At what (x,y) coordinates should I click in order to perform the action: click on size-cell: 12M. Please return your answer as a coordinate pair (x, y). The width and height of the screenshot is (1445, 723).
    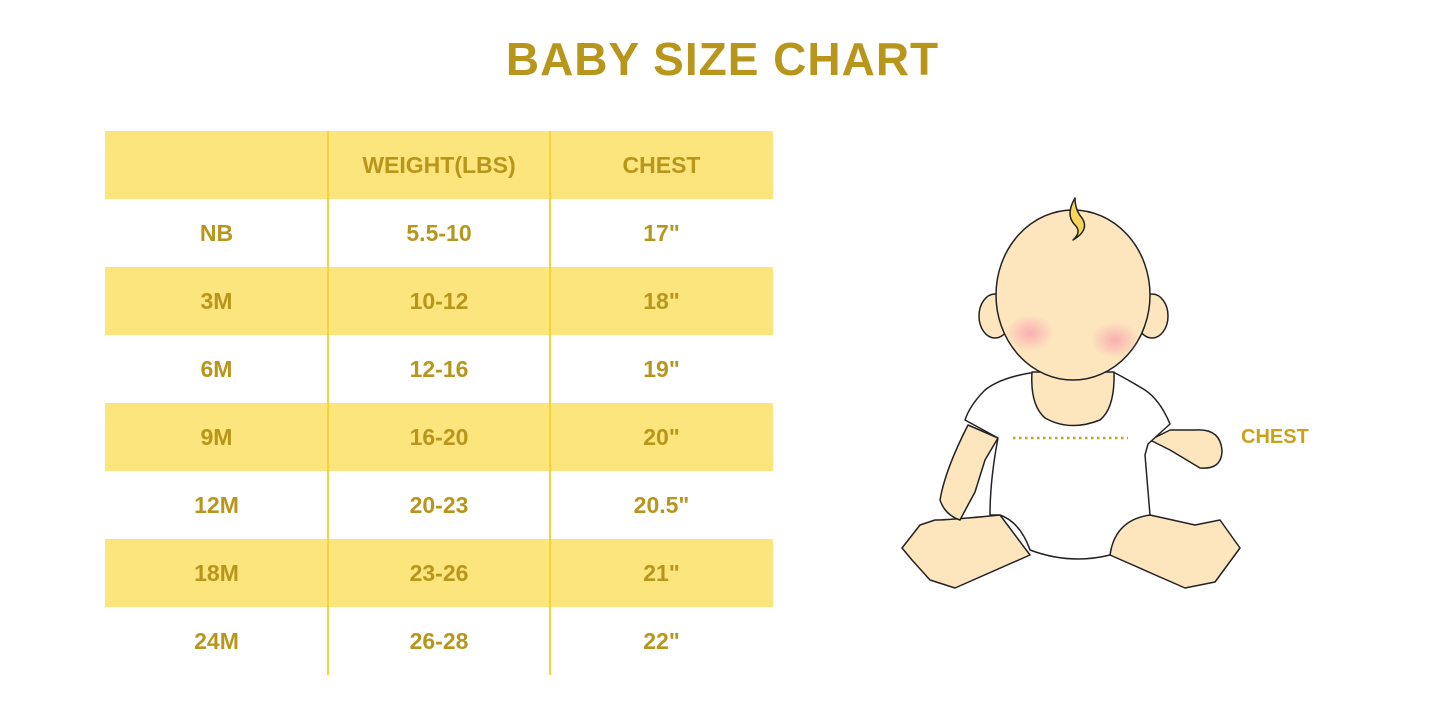
    Looking at the image, I should click on (216, 504).